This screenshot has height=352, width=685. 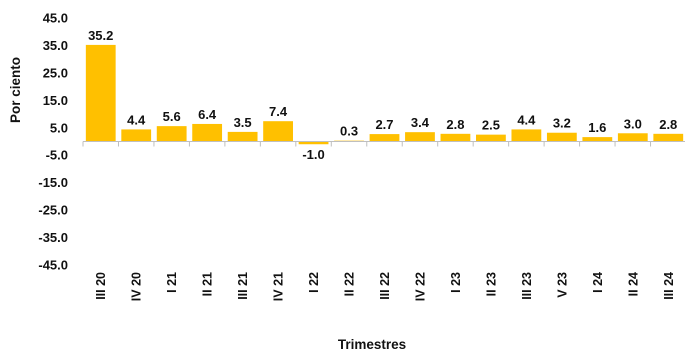 I want to click on x-category-label: IV 21, so click(x=279, y=286).